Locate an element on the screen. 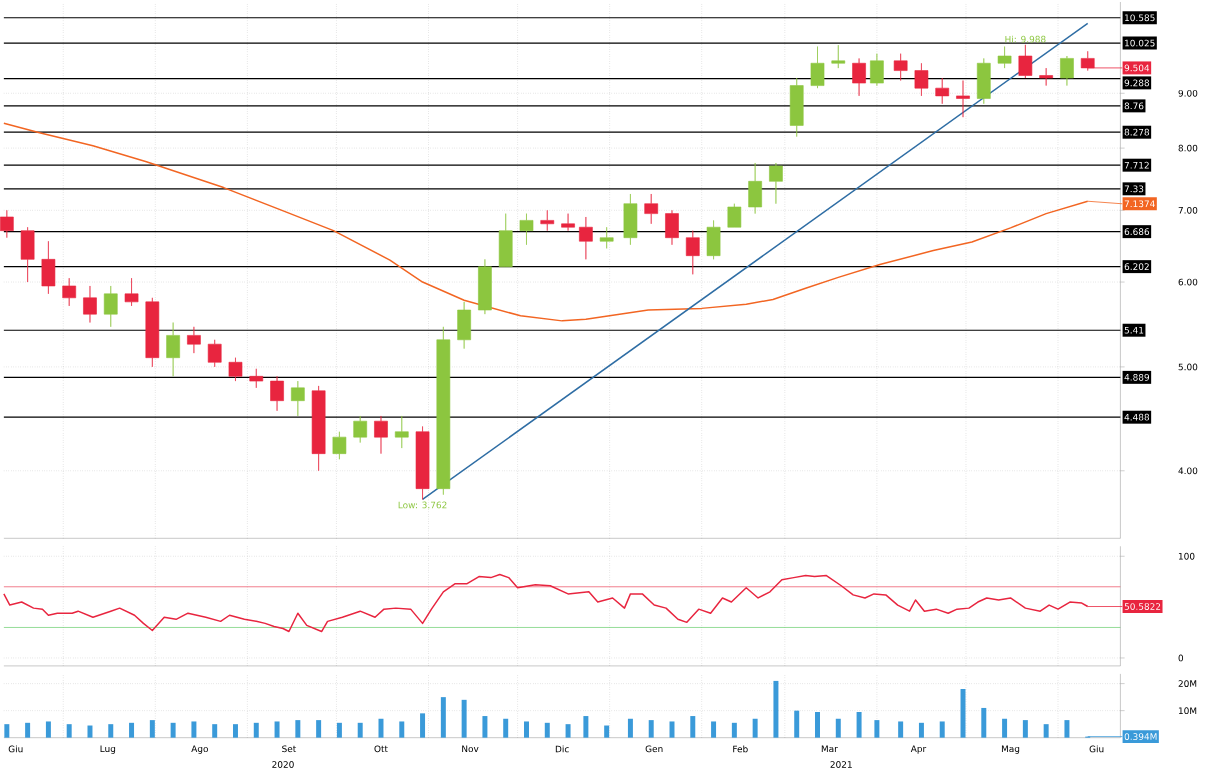  x-tick-label: Giu is located at coordinates (15, 749).